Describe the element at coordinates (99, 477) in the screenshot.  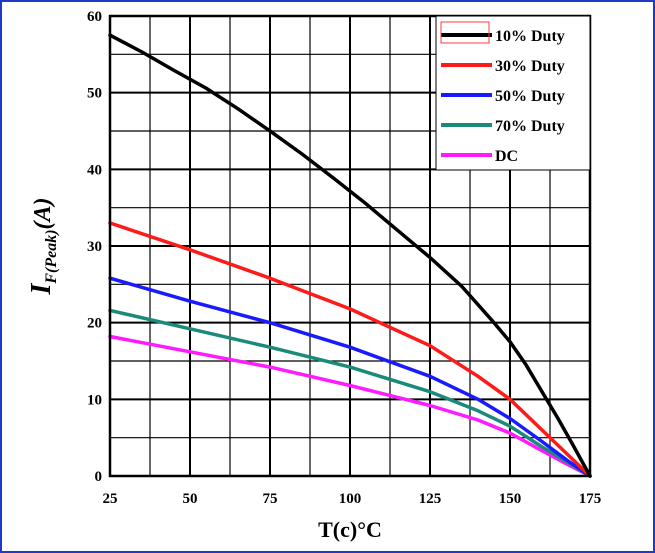
I see `y-tick-label: 0` at that location.